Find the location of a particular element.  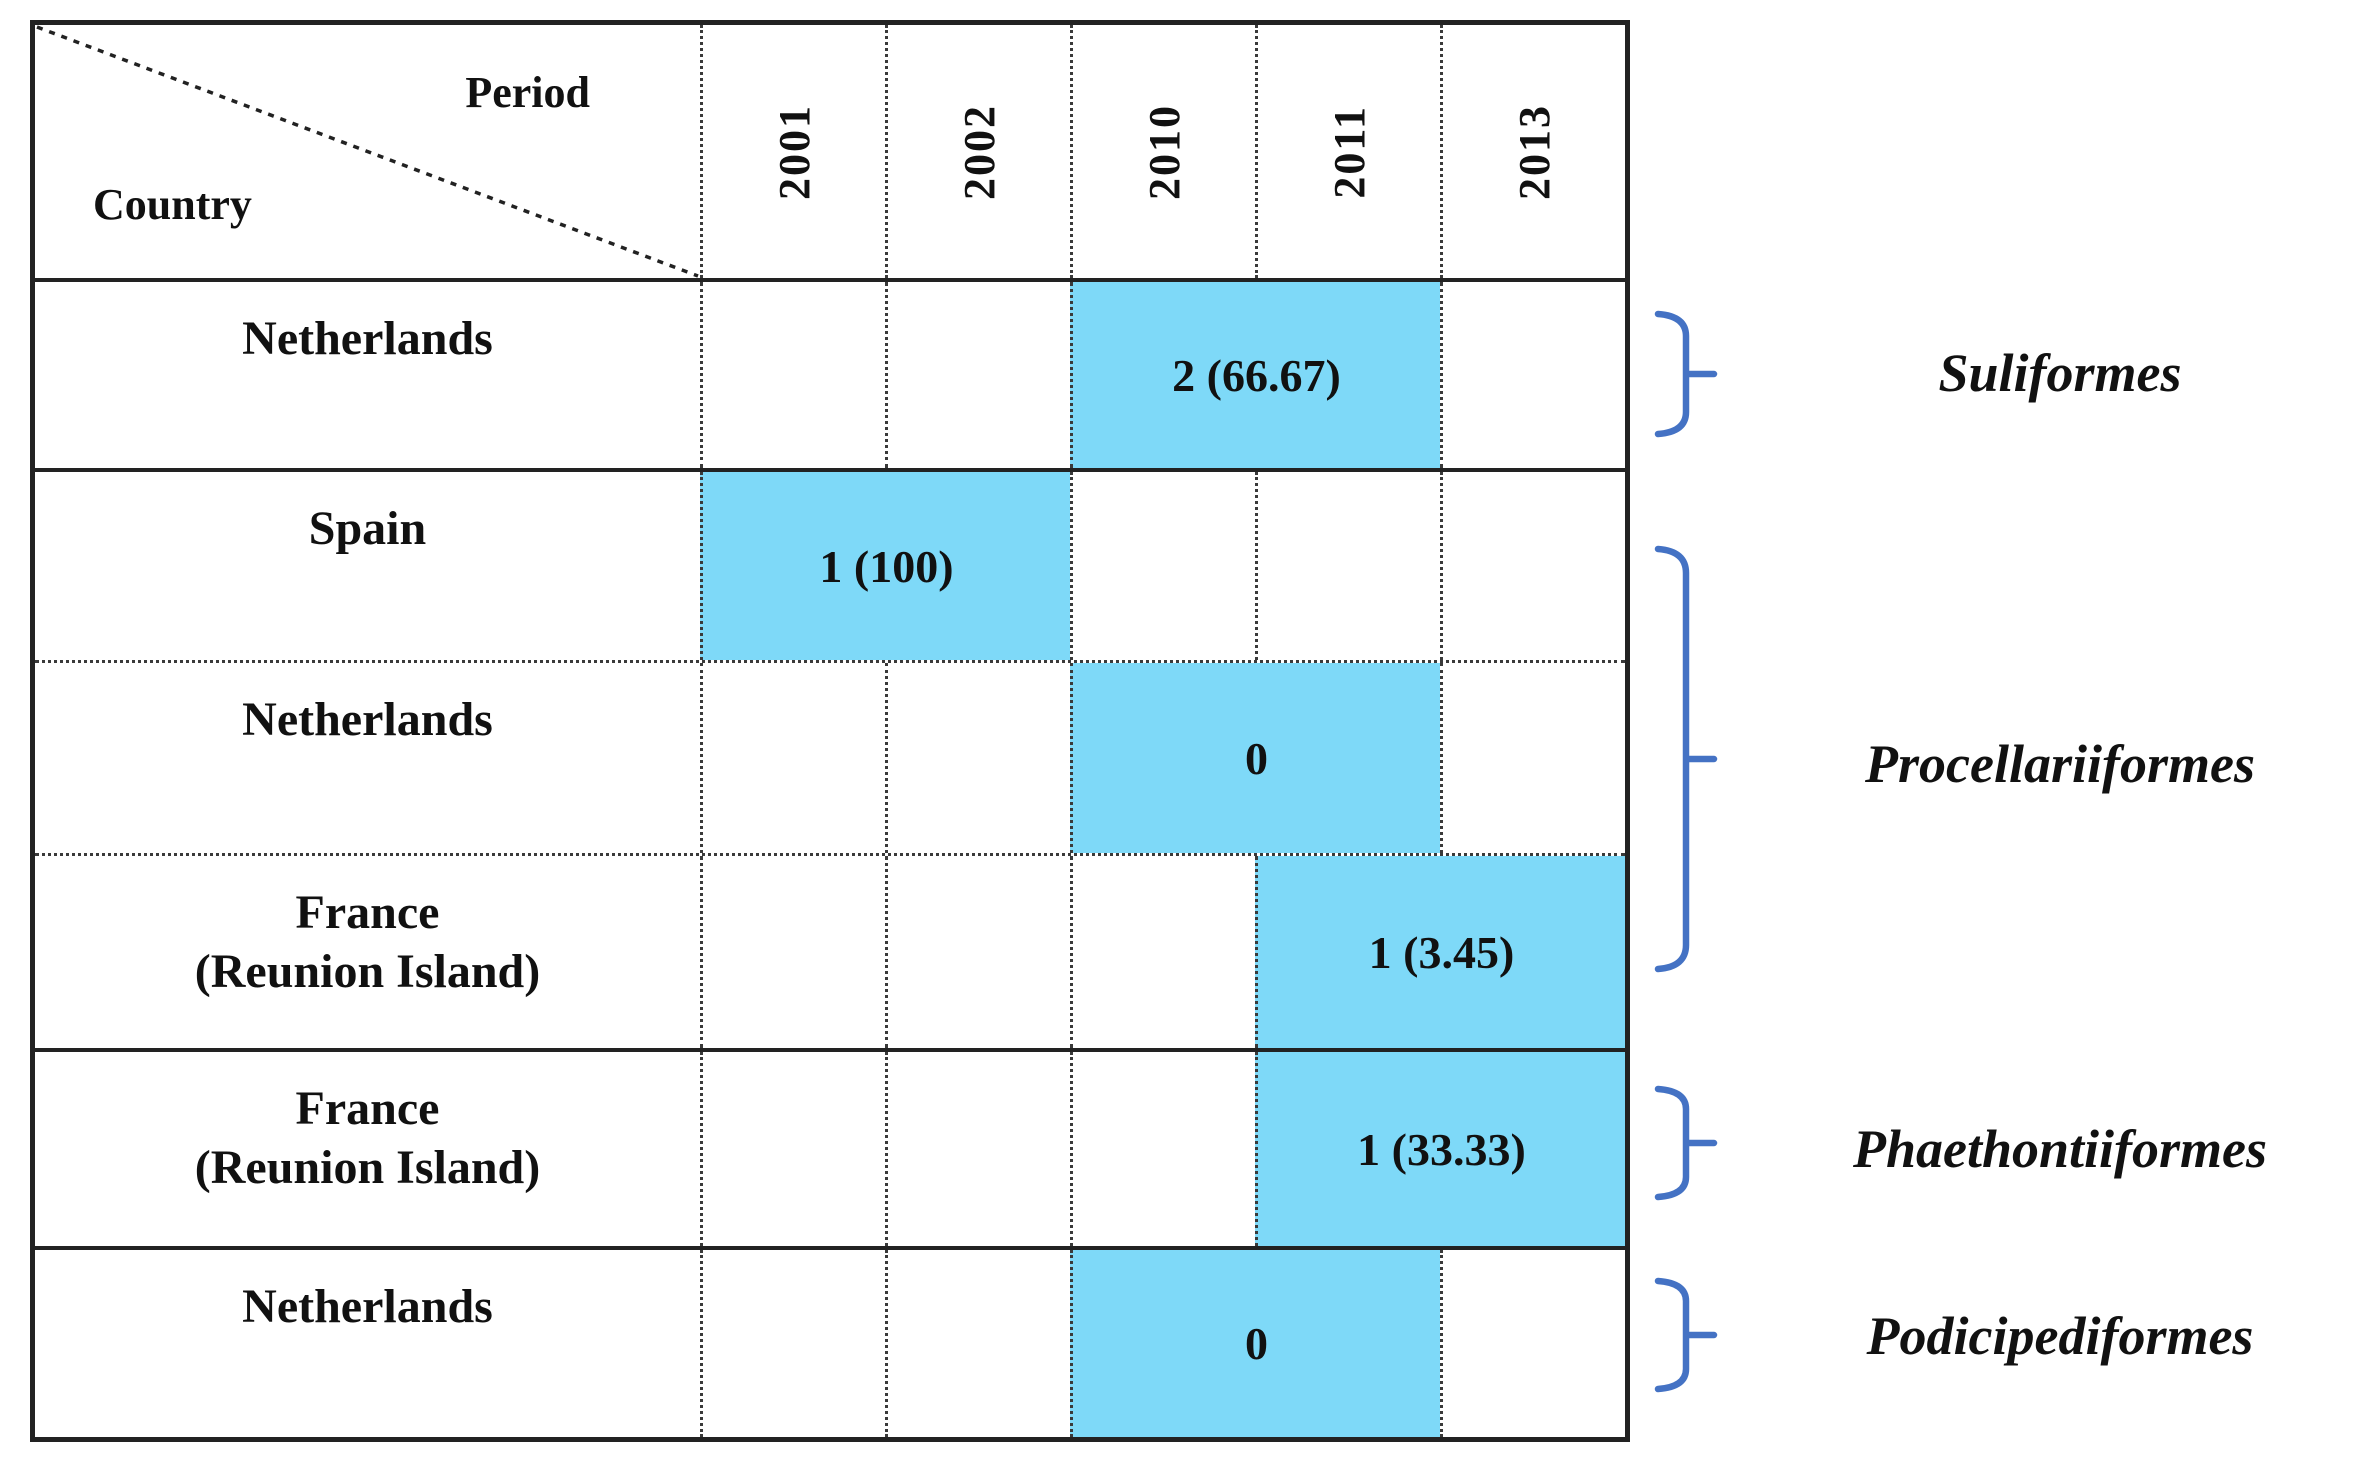

table-row: Spain 1 (100) is located at coordinates (830, 564).